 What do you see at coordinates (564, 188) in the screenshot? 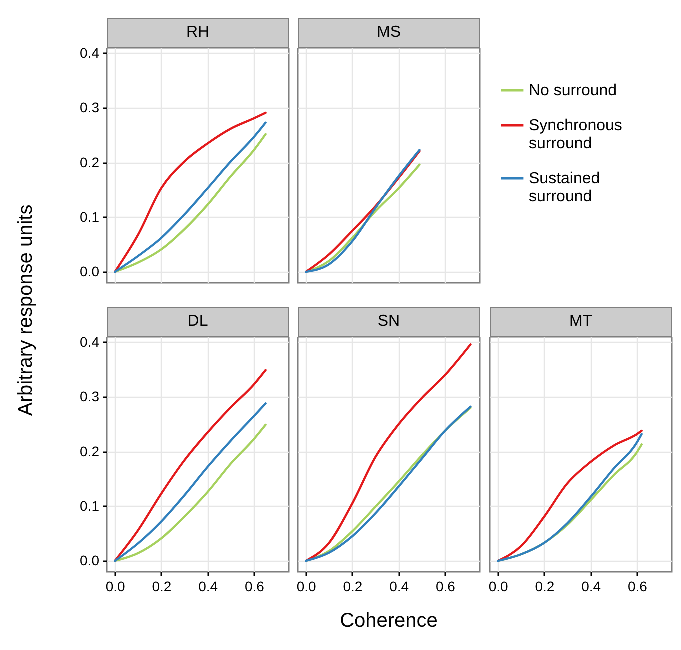
I see `legend-label: Sustained surround` at bounding box center [564, 188].